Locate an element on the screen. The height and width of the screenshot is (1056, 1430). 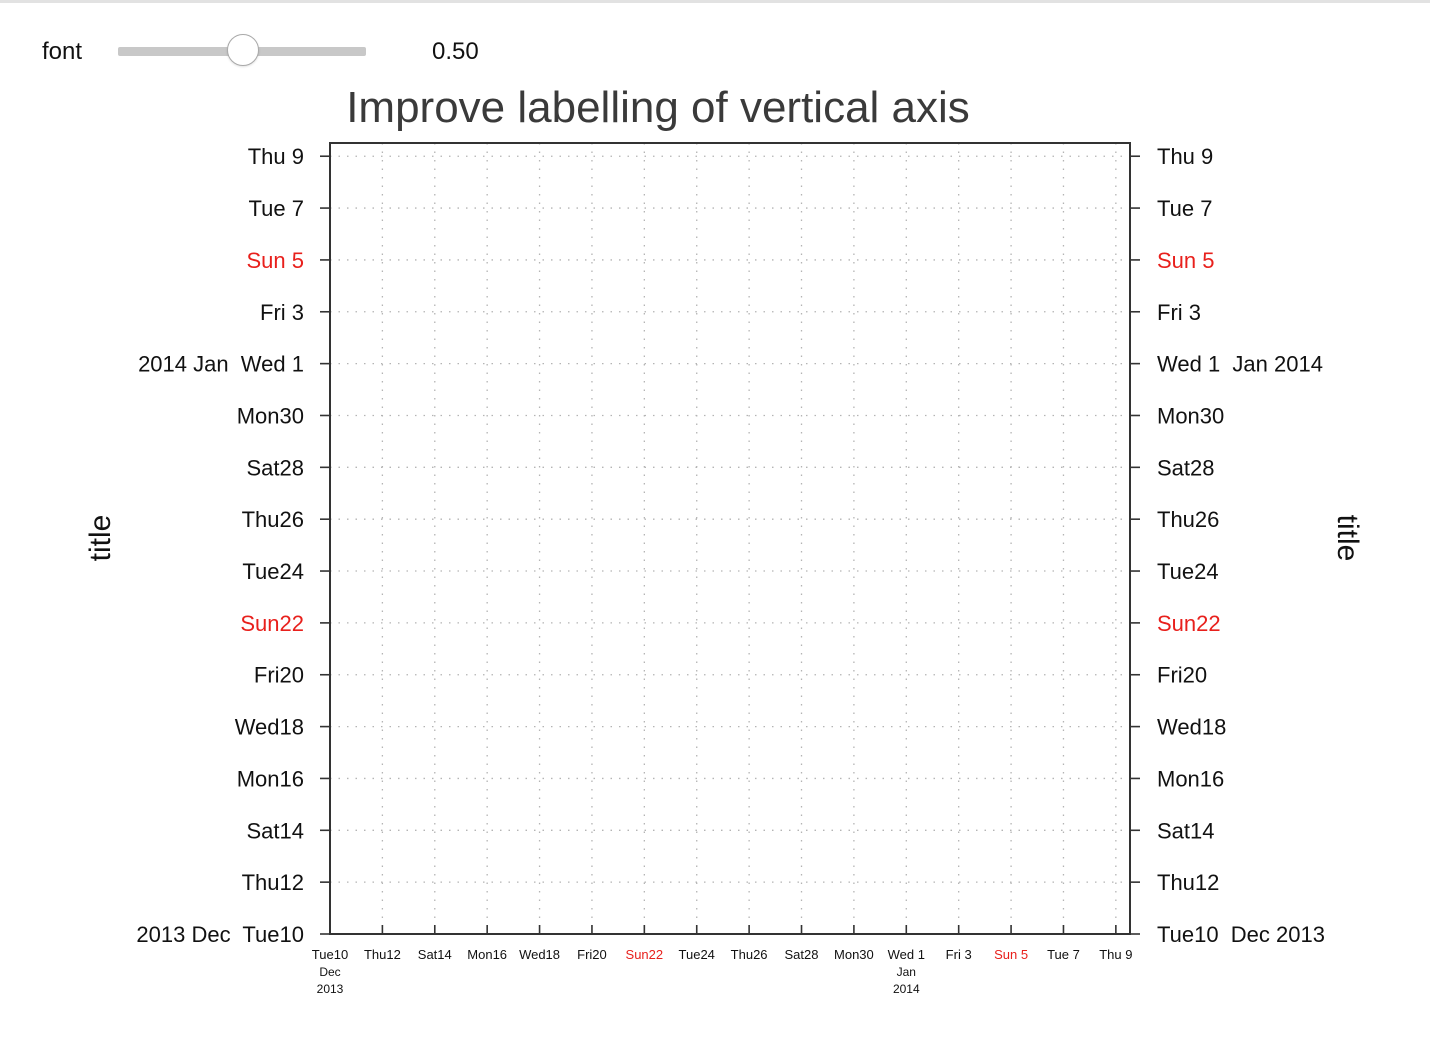
y-tick-label-right: Mon16 is located at coordinates (1190, 778).